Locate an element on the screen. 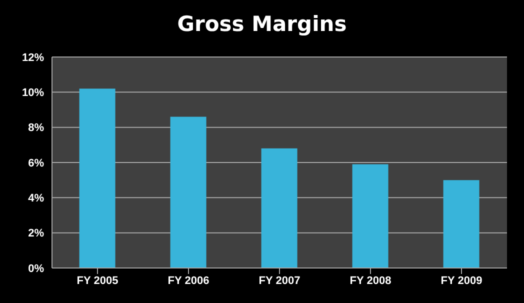  x-tick-label: FY 2007 is located at coordinates (279, 280).